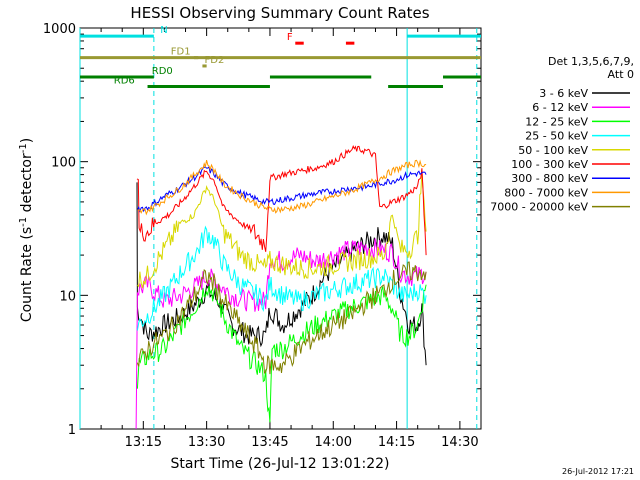 Image resolution: width=640 pixels, height=480 pixels. What do you see at coordinates (290, 37) in the screenshot?
I see `flag-label-f: F` at bounding box center [290, 37].